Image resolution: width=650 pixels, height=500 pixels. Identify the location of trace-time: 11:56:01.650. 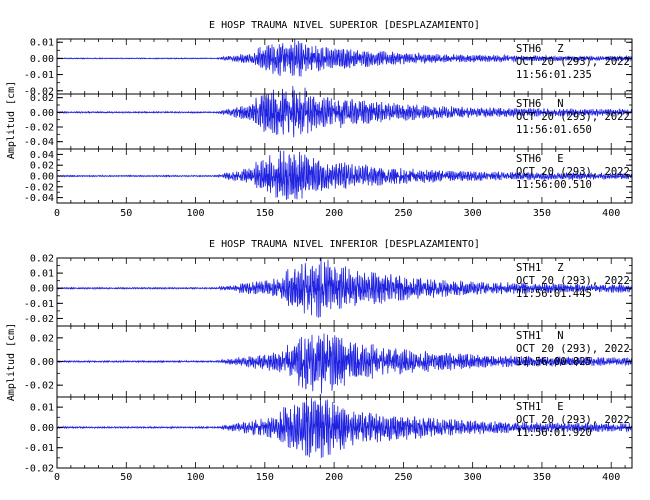
(554, 130).